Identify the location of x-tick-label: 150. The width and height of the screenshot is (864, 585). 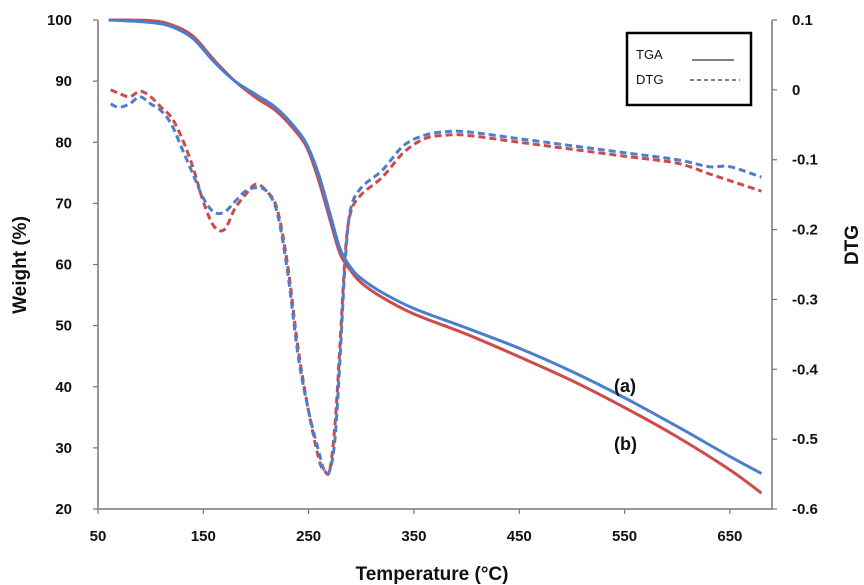
(203, 536).